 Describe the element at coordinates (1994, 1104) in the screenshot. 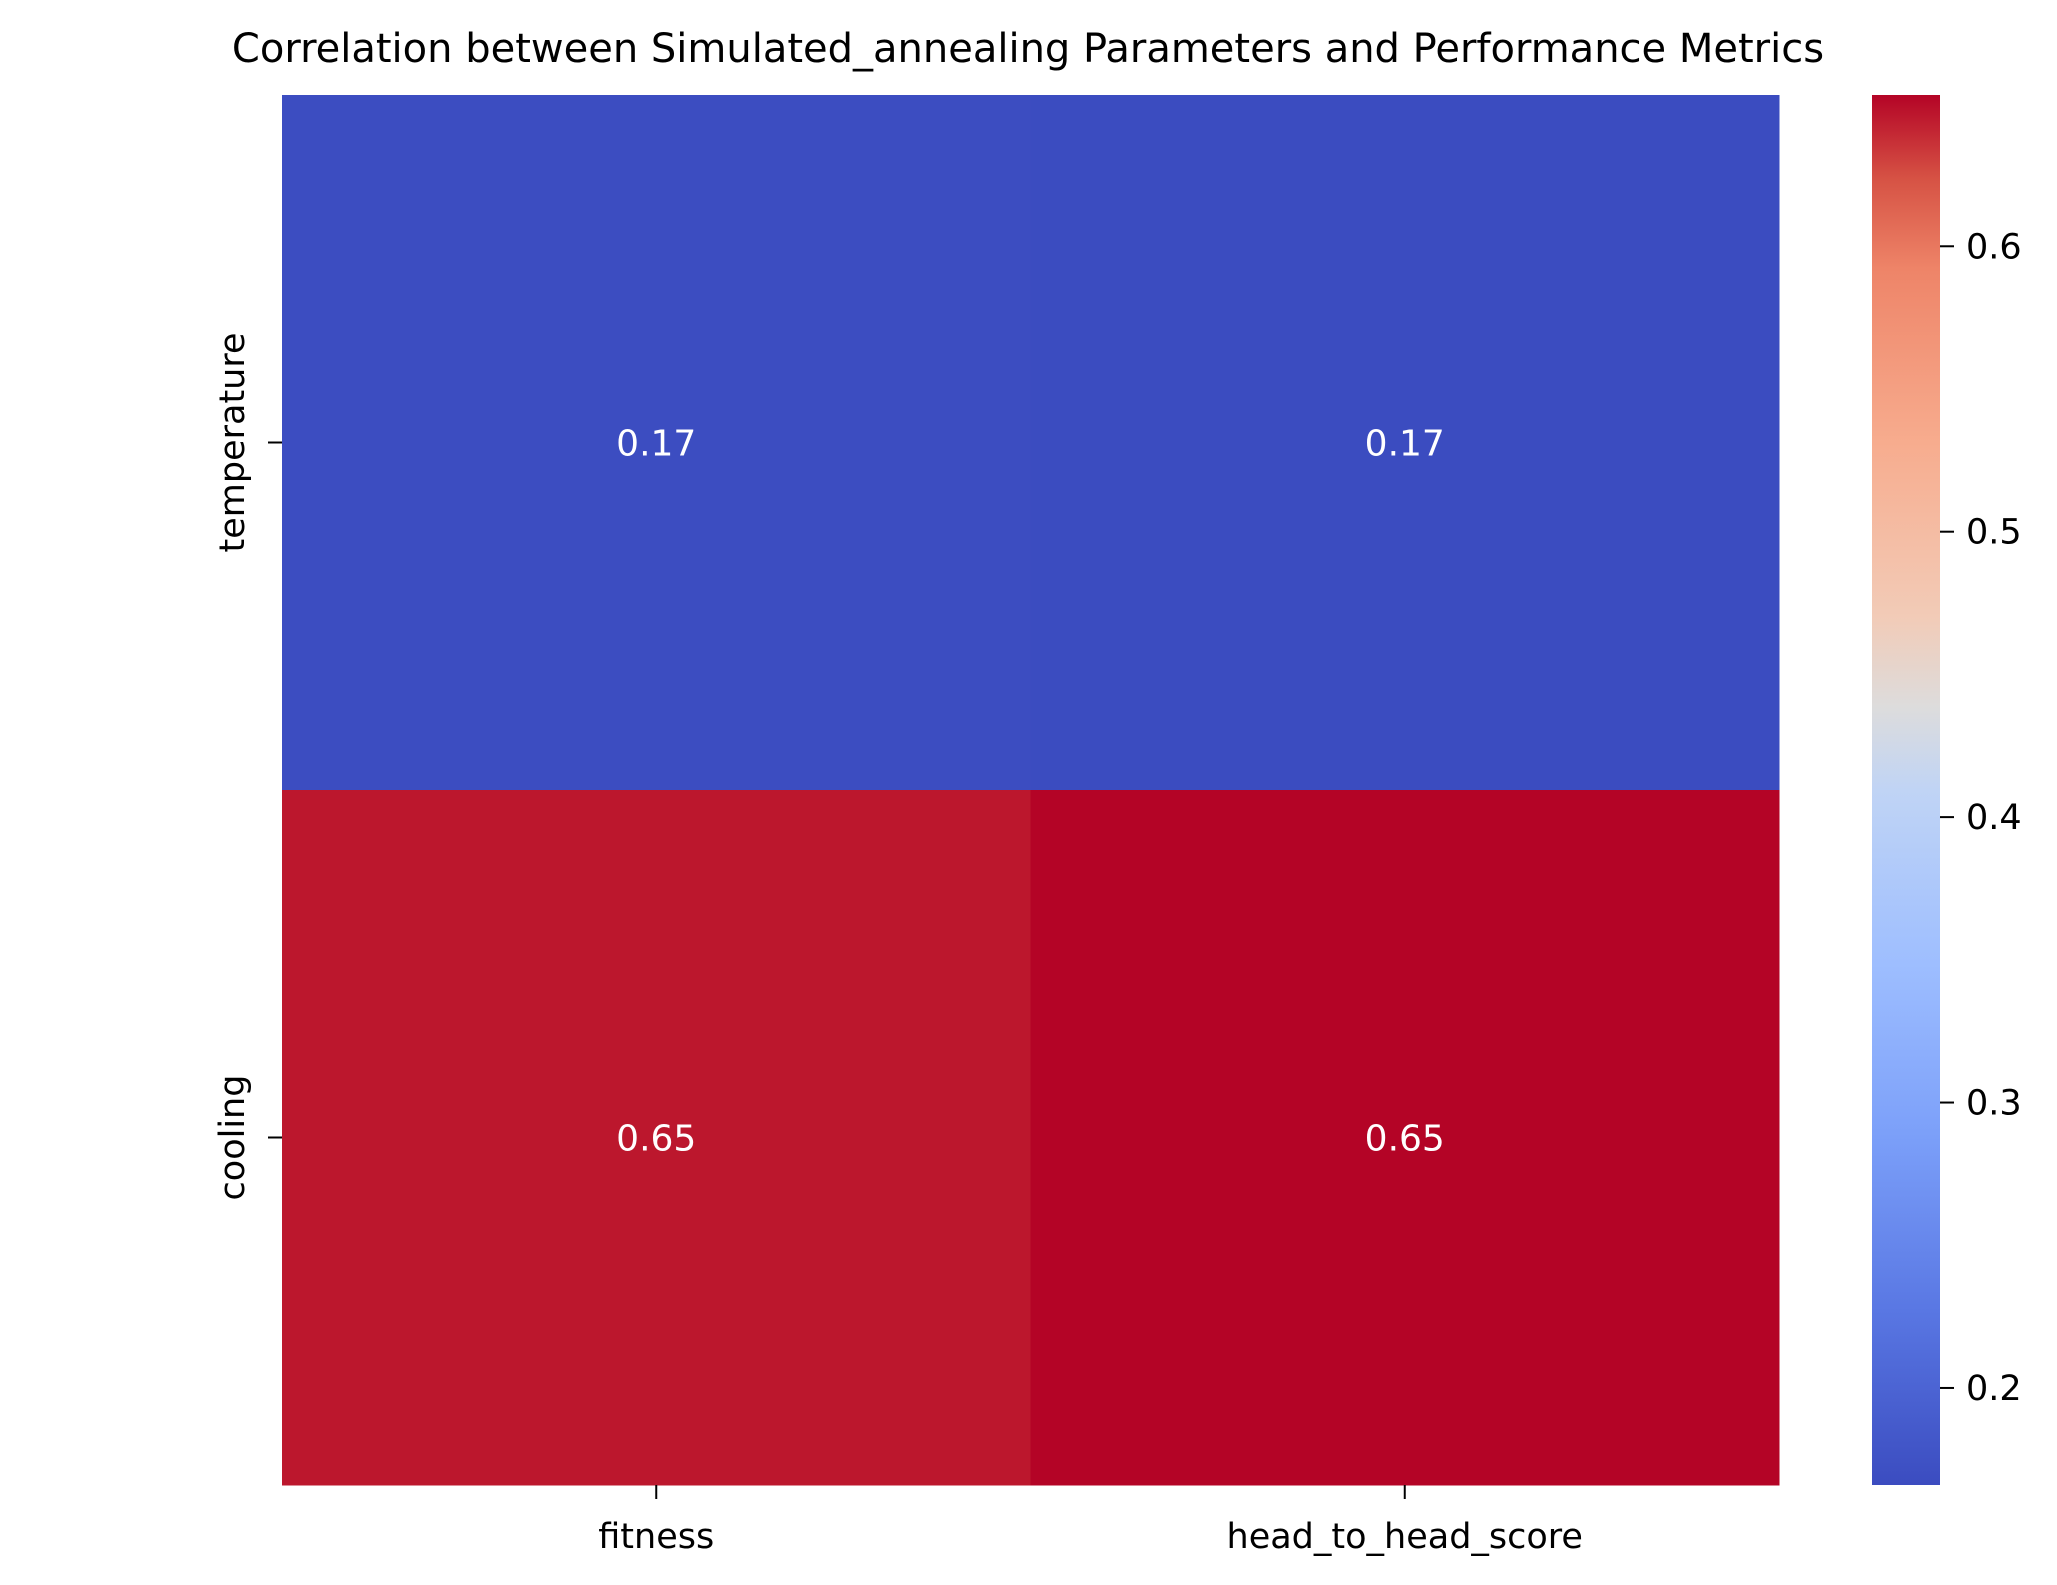

I see `colorbar-tick-label: 0.3` at that location.